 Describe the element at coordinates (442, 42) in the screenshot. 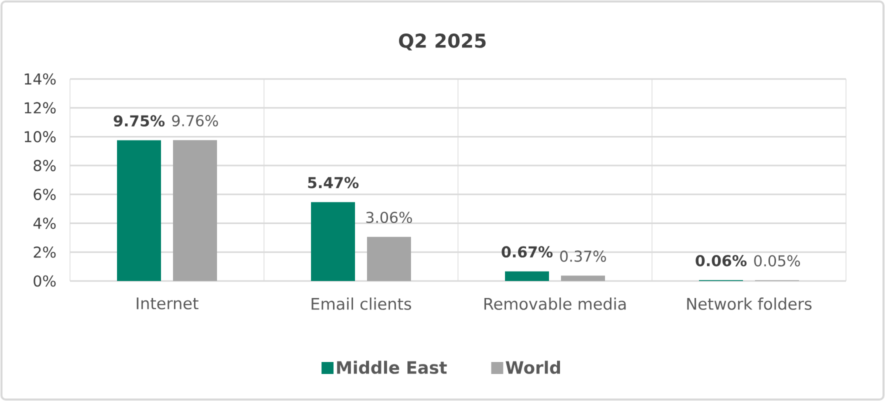

I see `chart-title: Q2 2025` at that location.